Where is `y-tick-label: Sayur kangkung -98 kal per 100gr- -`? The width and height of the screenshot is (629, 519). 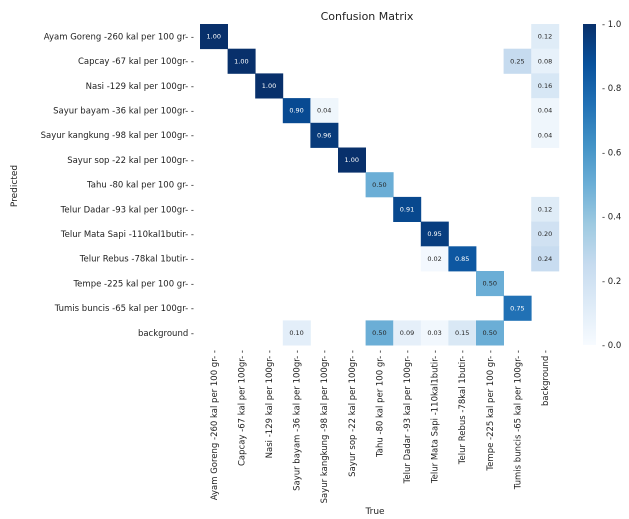
y-tick-label: Sayur kangkung -98 kal per 100gr- - is located at coordinates (117, 136).